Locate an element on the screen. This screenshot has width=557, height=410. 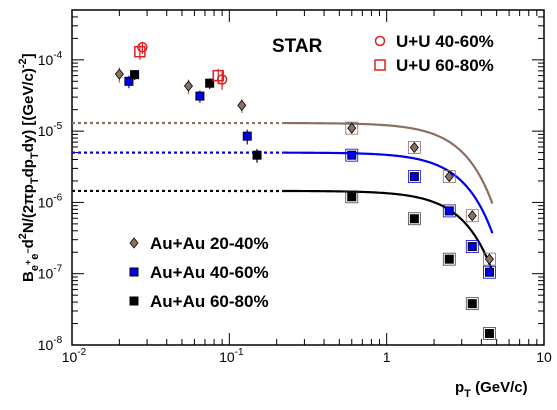
legend-bottom-left: Au+Au 20-40% Au+Au 40-60% Au+Au 60-80% is located at coordinates (199, 272).